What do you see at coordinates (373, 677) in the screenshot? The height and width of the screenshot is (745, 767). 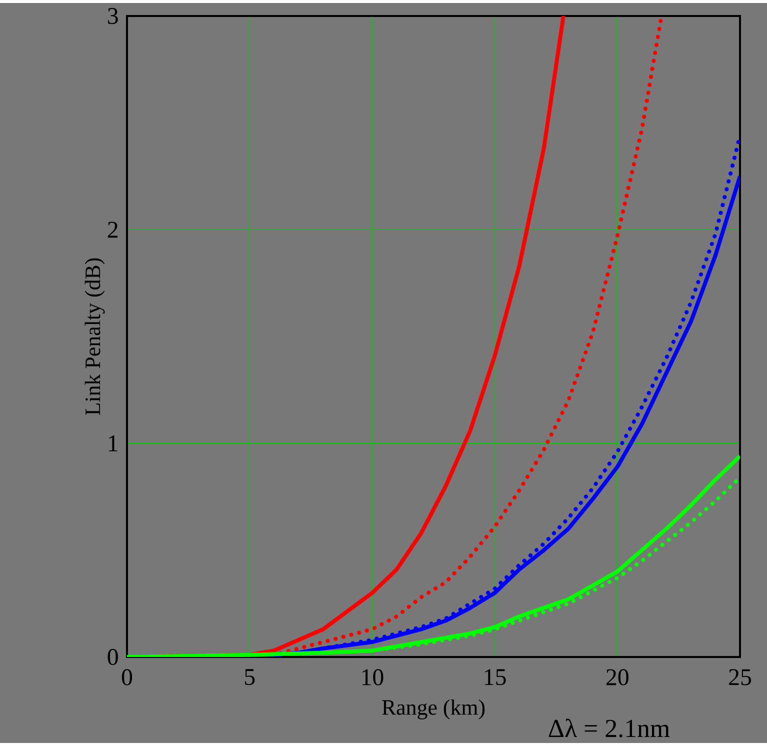 I see `x-tick-label: 10` at bounding box center [373, 677].